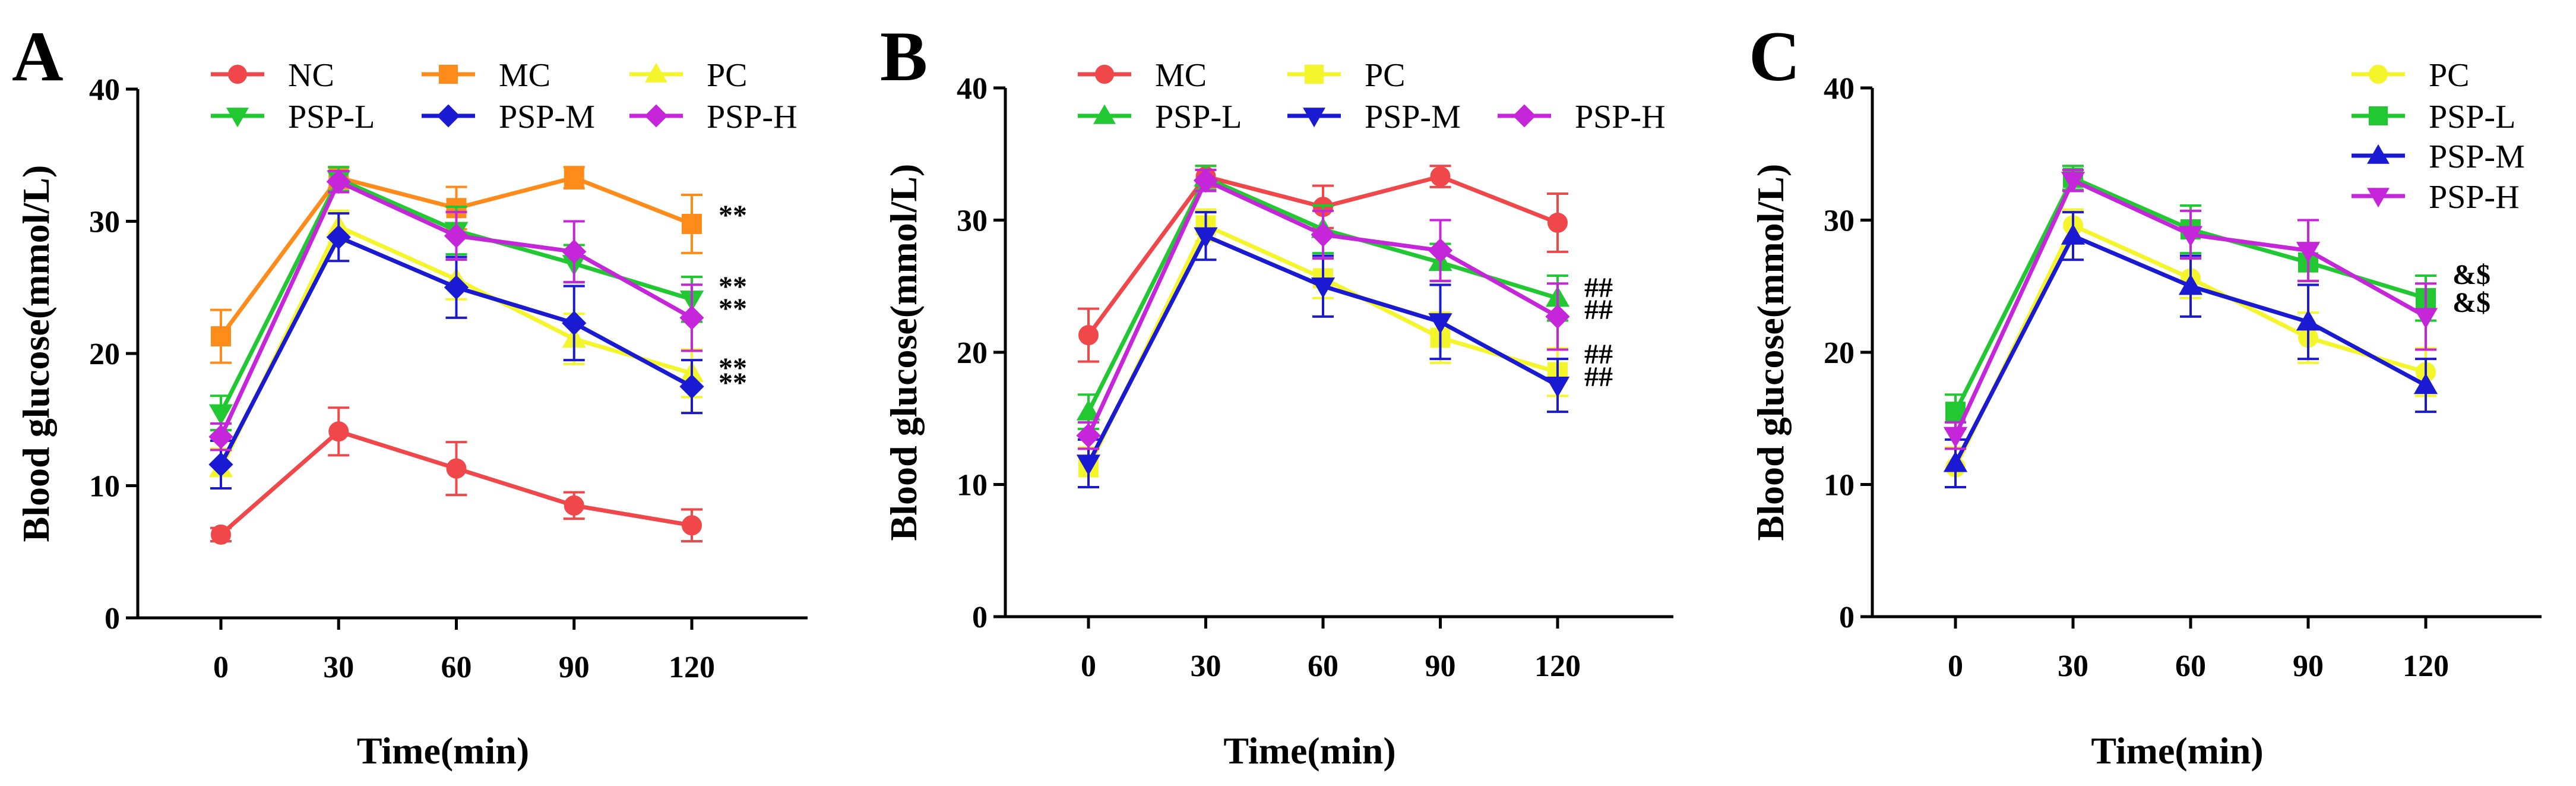 Image resolution: width=2576 pixels, height=786 pixels. What do you see at coordinates (1847, 618) in the screenshot?
I see `y-tick-label: 0` at bounding box center [1847, 618].